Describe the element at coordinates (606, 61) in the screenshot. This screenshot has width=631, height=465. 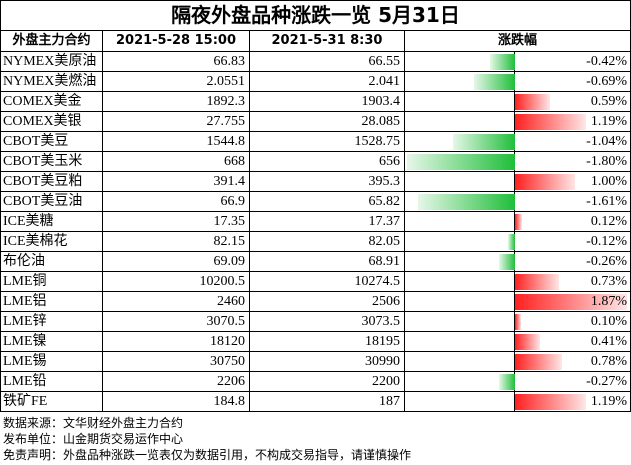
I see `change-label: -0.42%` at that location.